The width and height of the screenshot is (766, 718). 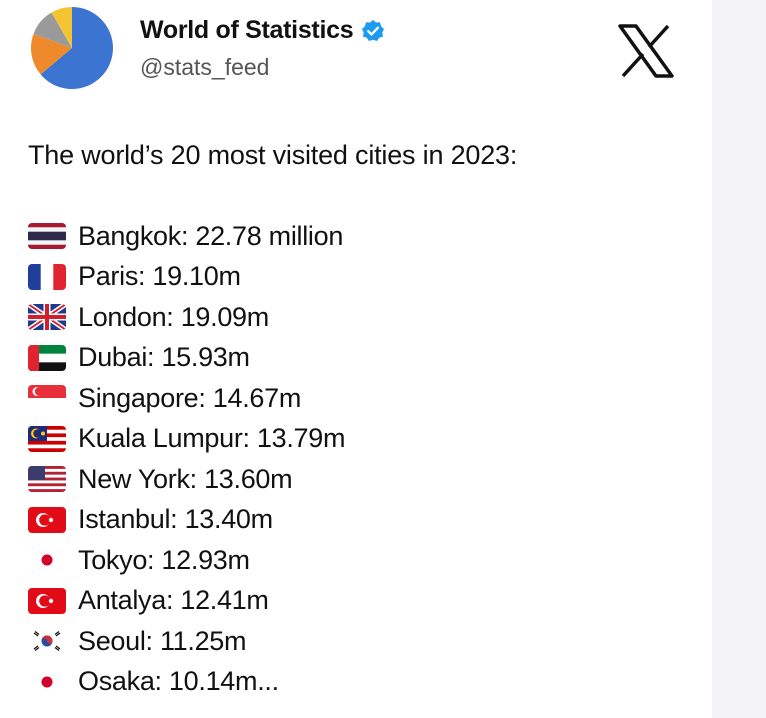 I want to click on city-item: Paris: 19.10m, so click(x=134, y=277).